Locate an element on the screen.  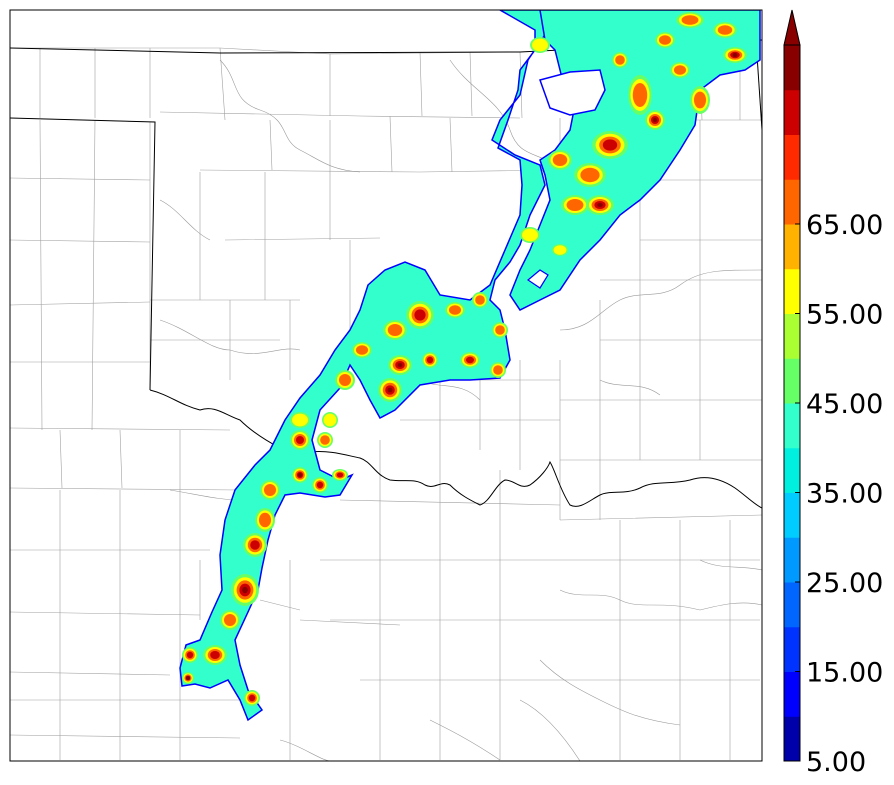
colorbar-tick-label: 45.00 is located at coordinates (844, 404).